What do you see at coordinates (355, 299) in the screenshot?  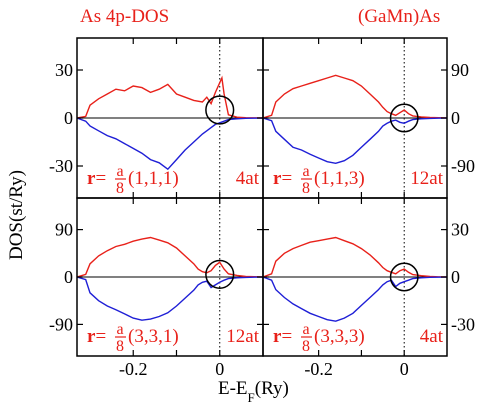 I see `series-down-line-br` at bounding box center [355, 299].